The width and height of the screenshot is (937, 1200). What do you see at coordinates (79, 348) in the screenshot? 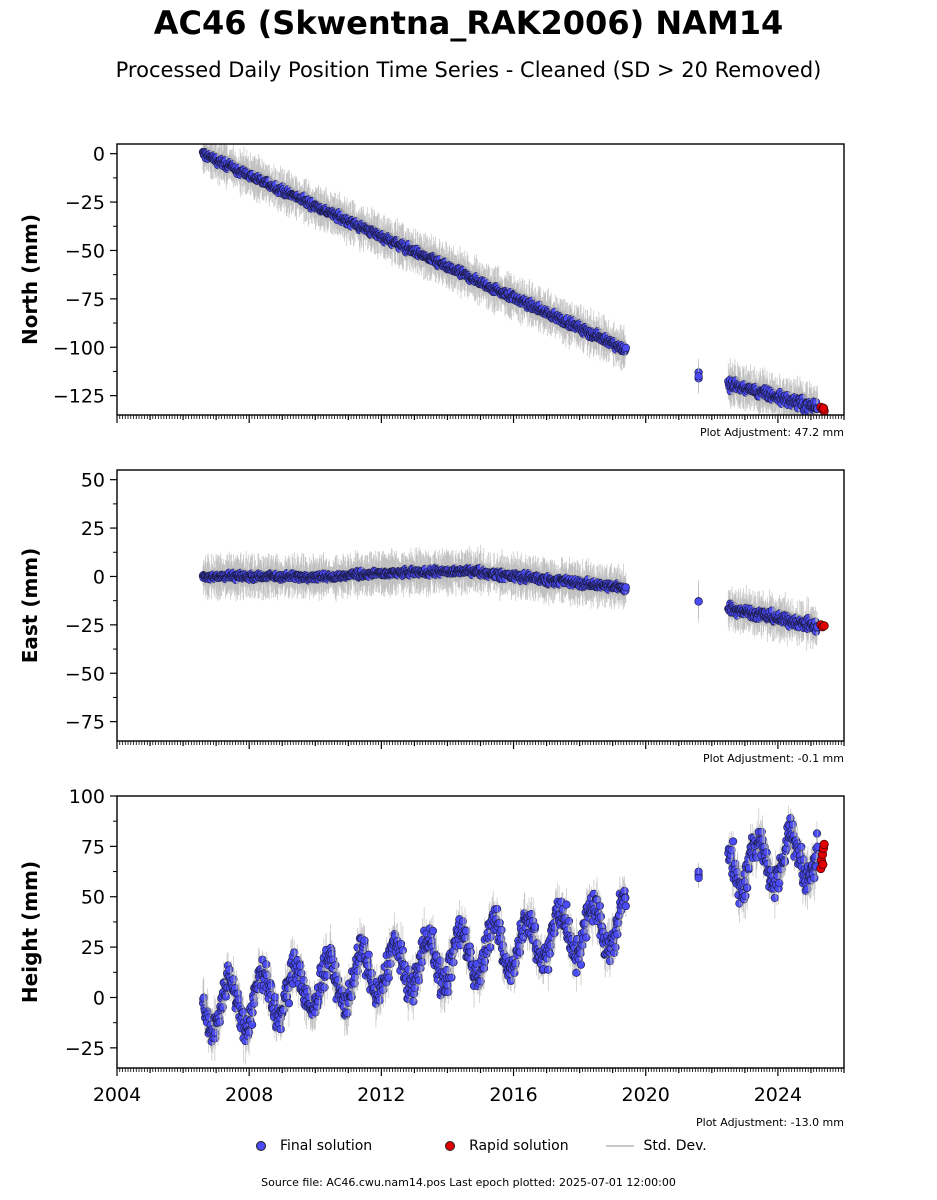
I see `y-tick-label: −100` at bounding box center [79, 348].